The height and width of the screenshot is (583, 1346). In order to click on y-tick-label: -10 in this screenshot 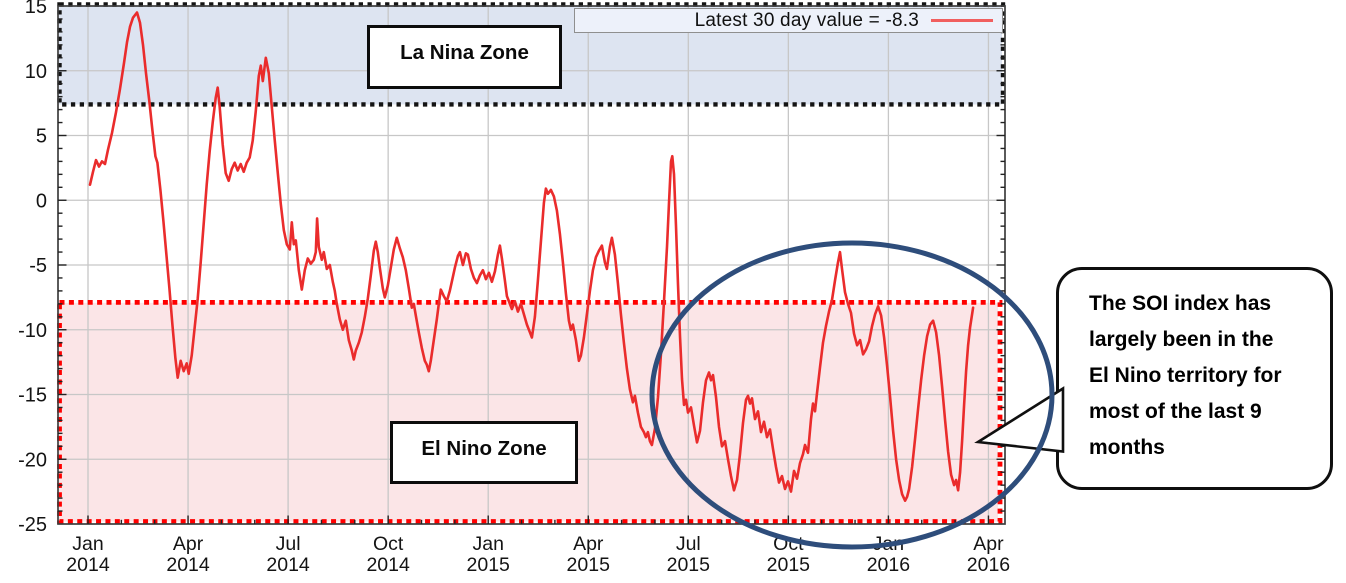, I will do `click(32, 331)`.